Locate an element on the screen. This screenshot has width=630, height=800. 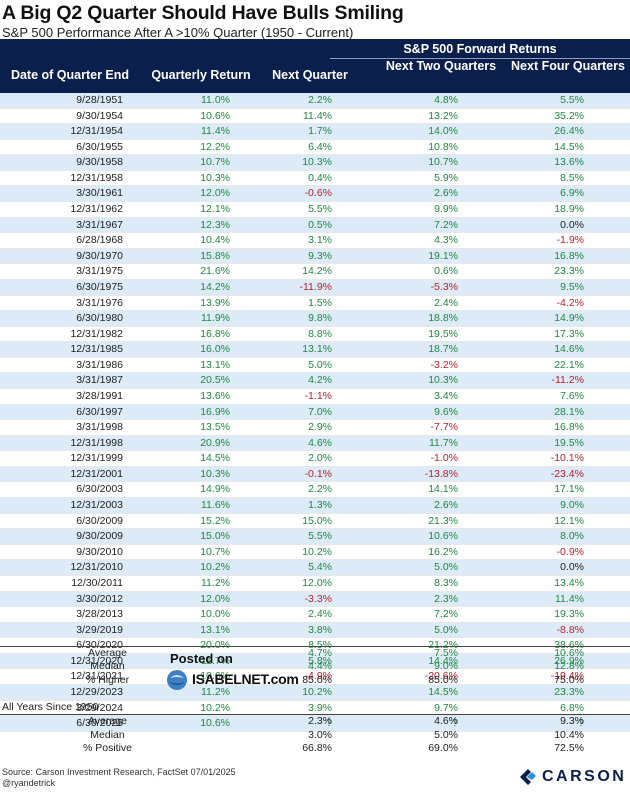
table-row: 9/30/2009 15.0% 5.5% 10.6% 8.0% is located at coordinates (315, 537).